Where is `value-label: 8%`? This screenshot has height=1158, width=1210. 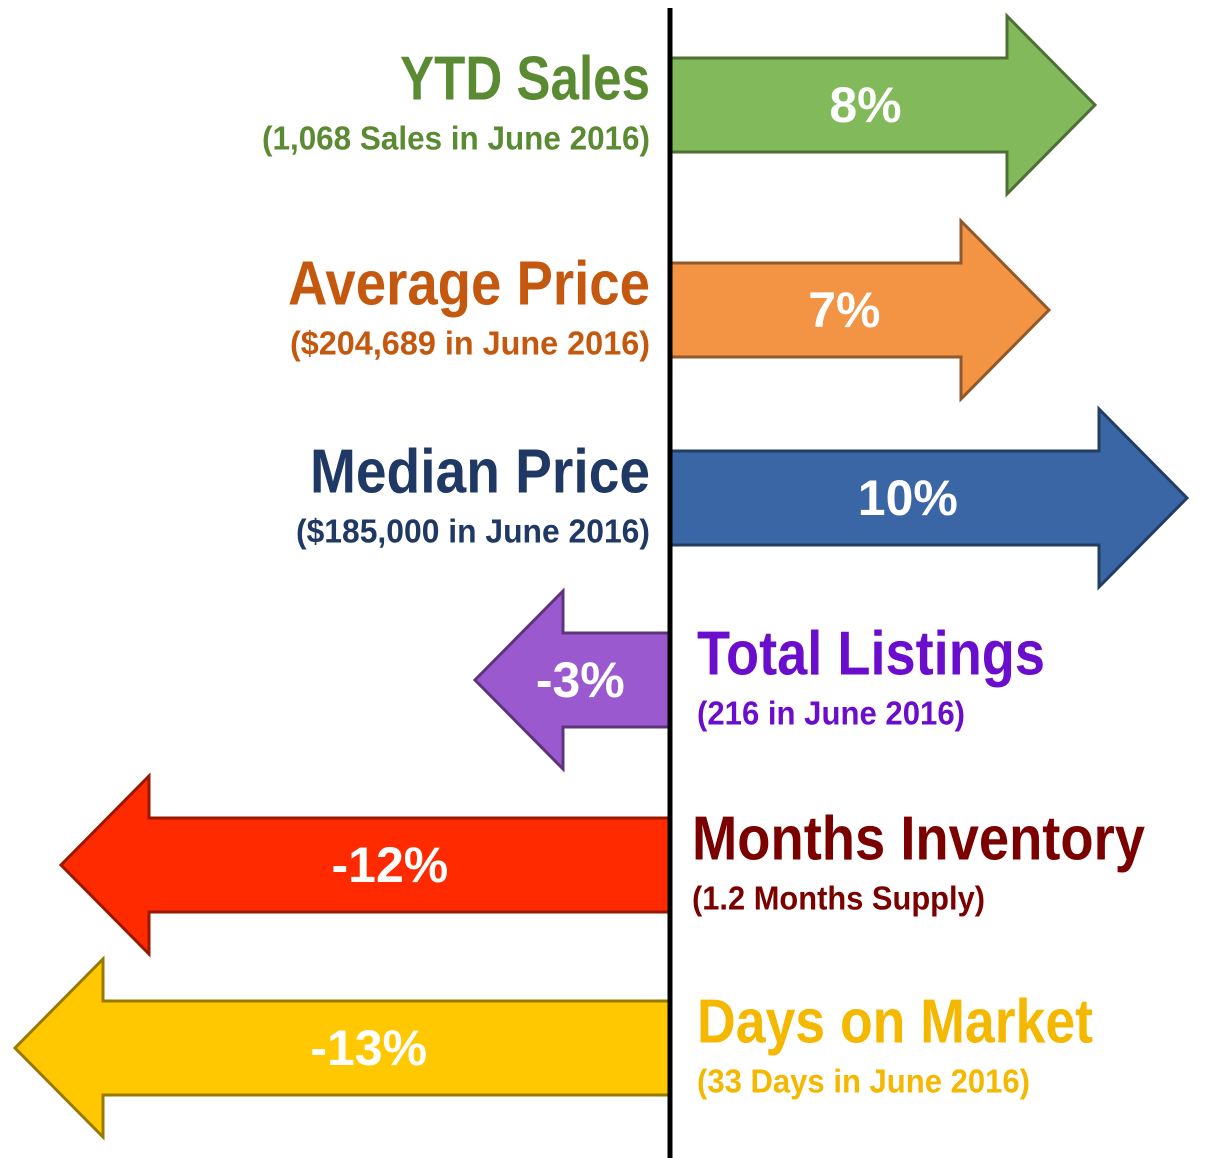
value-label: 8% is located at coordinates (865, 105).